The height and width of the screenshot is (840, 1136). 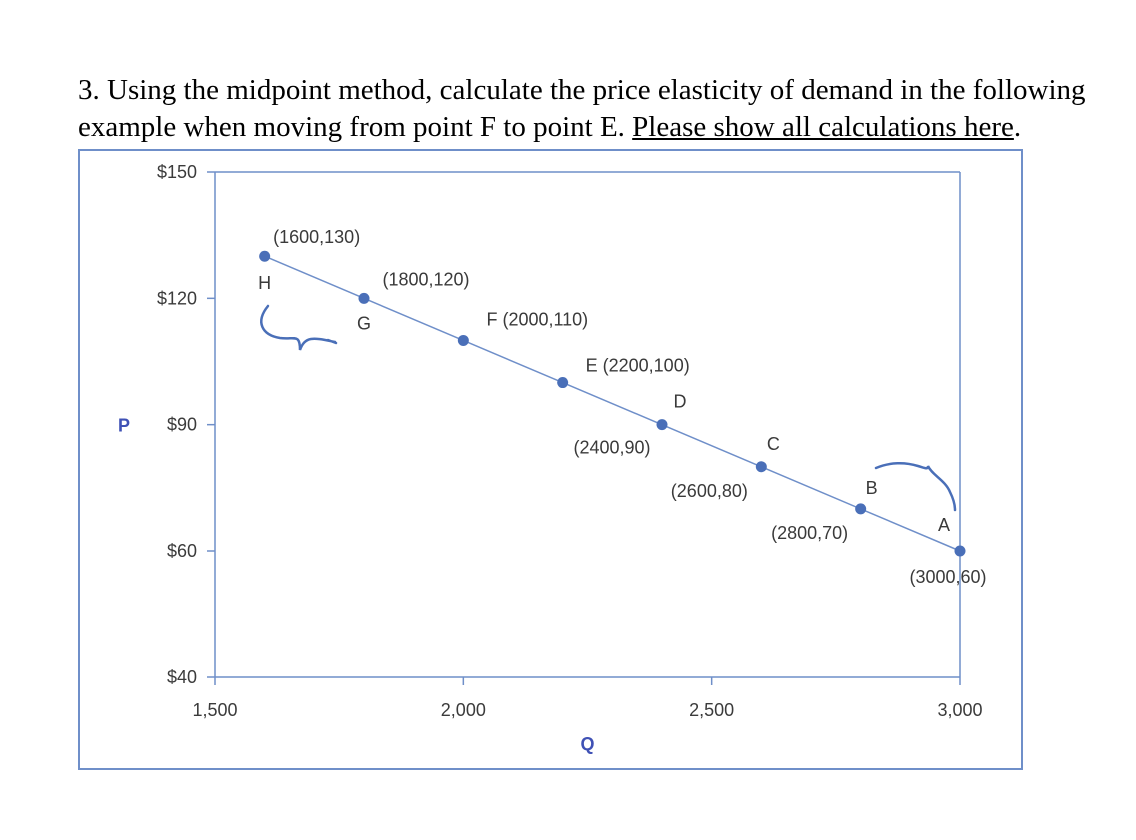 What do you see at coordinates (463, 710) in the screenshot?
I see `x-tick-label: 2,000` at bounding box center [463, 710].